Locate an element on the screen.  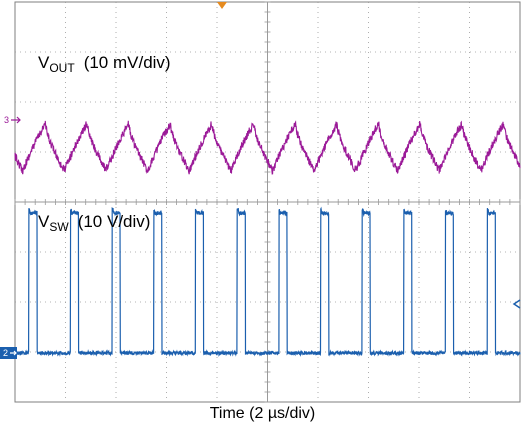
channel-2-marker: 2 is located at coordinates (8, 353).